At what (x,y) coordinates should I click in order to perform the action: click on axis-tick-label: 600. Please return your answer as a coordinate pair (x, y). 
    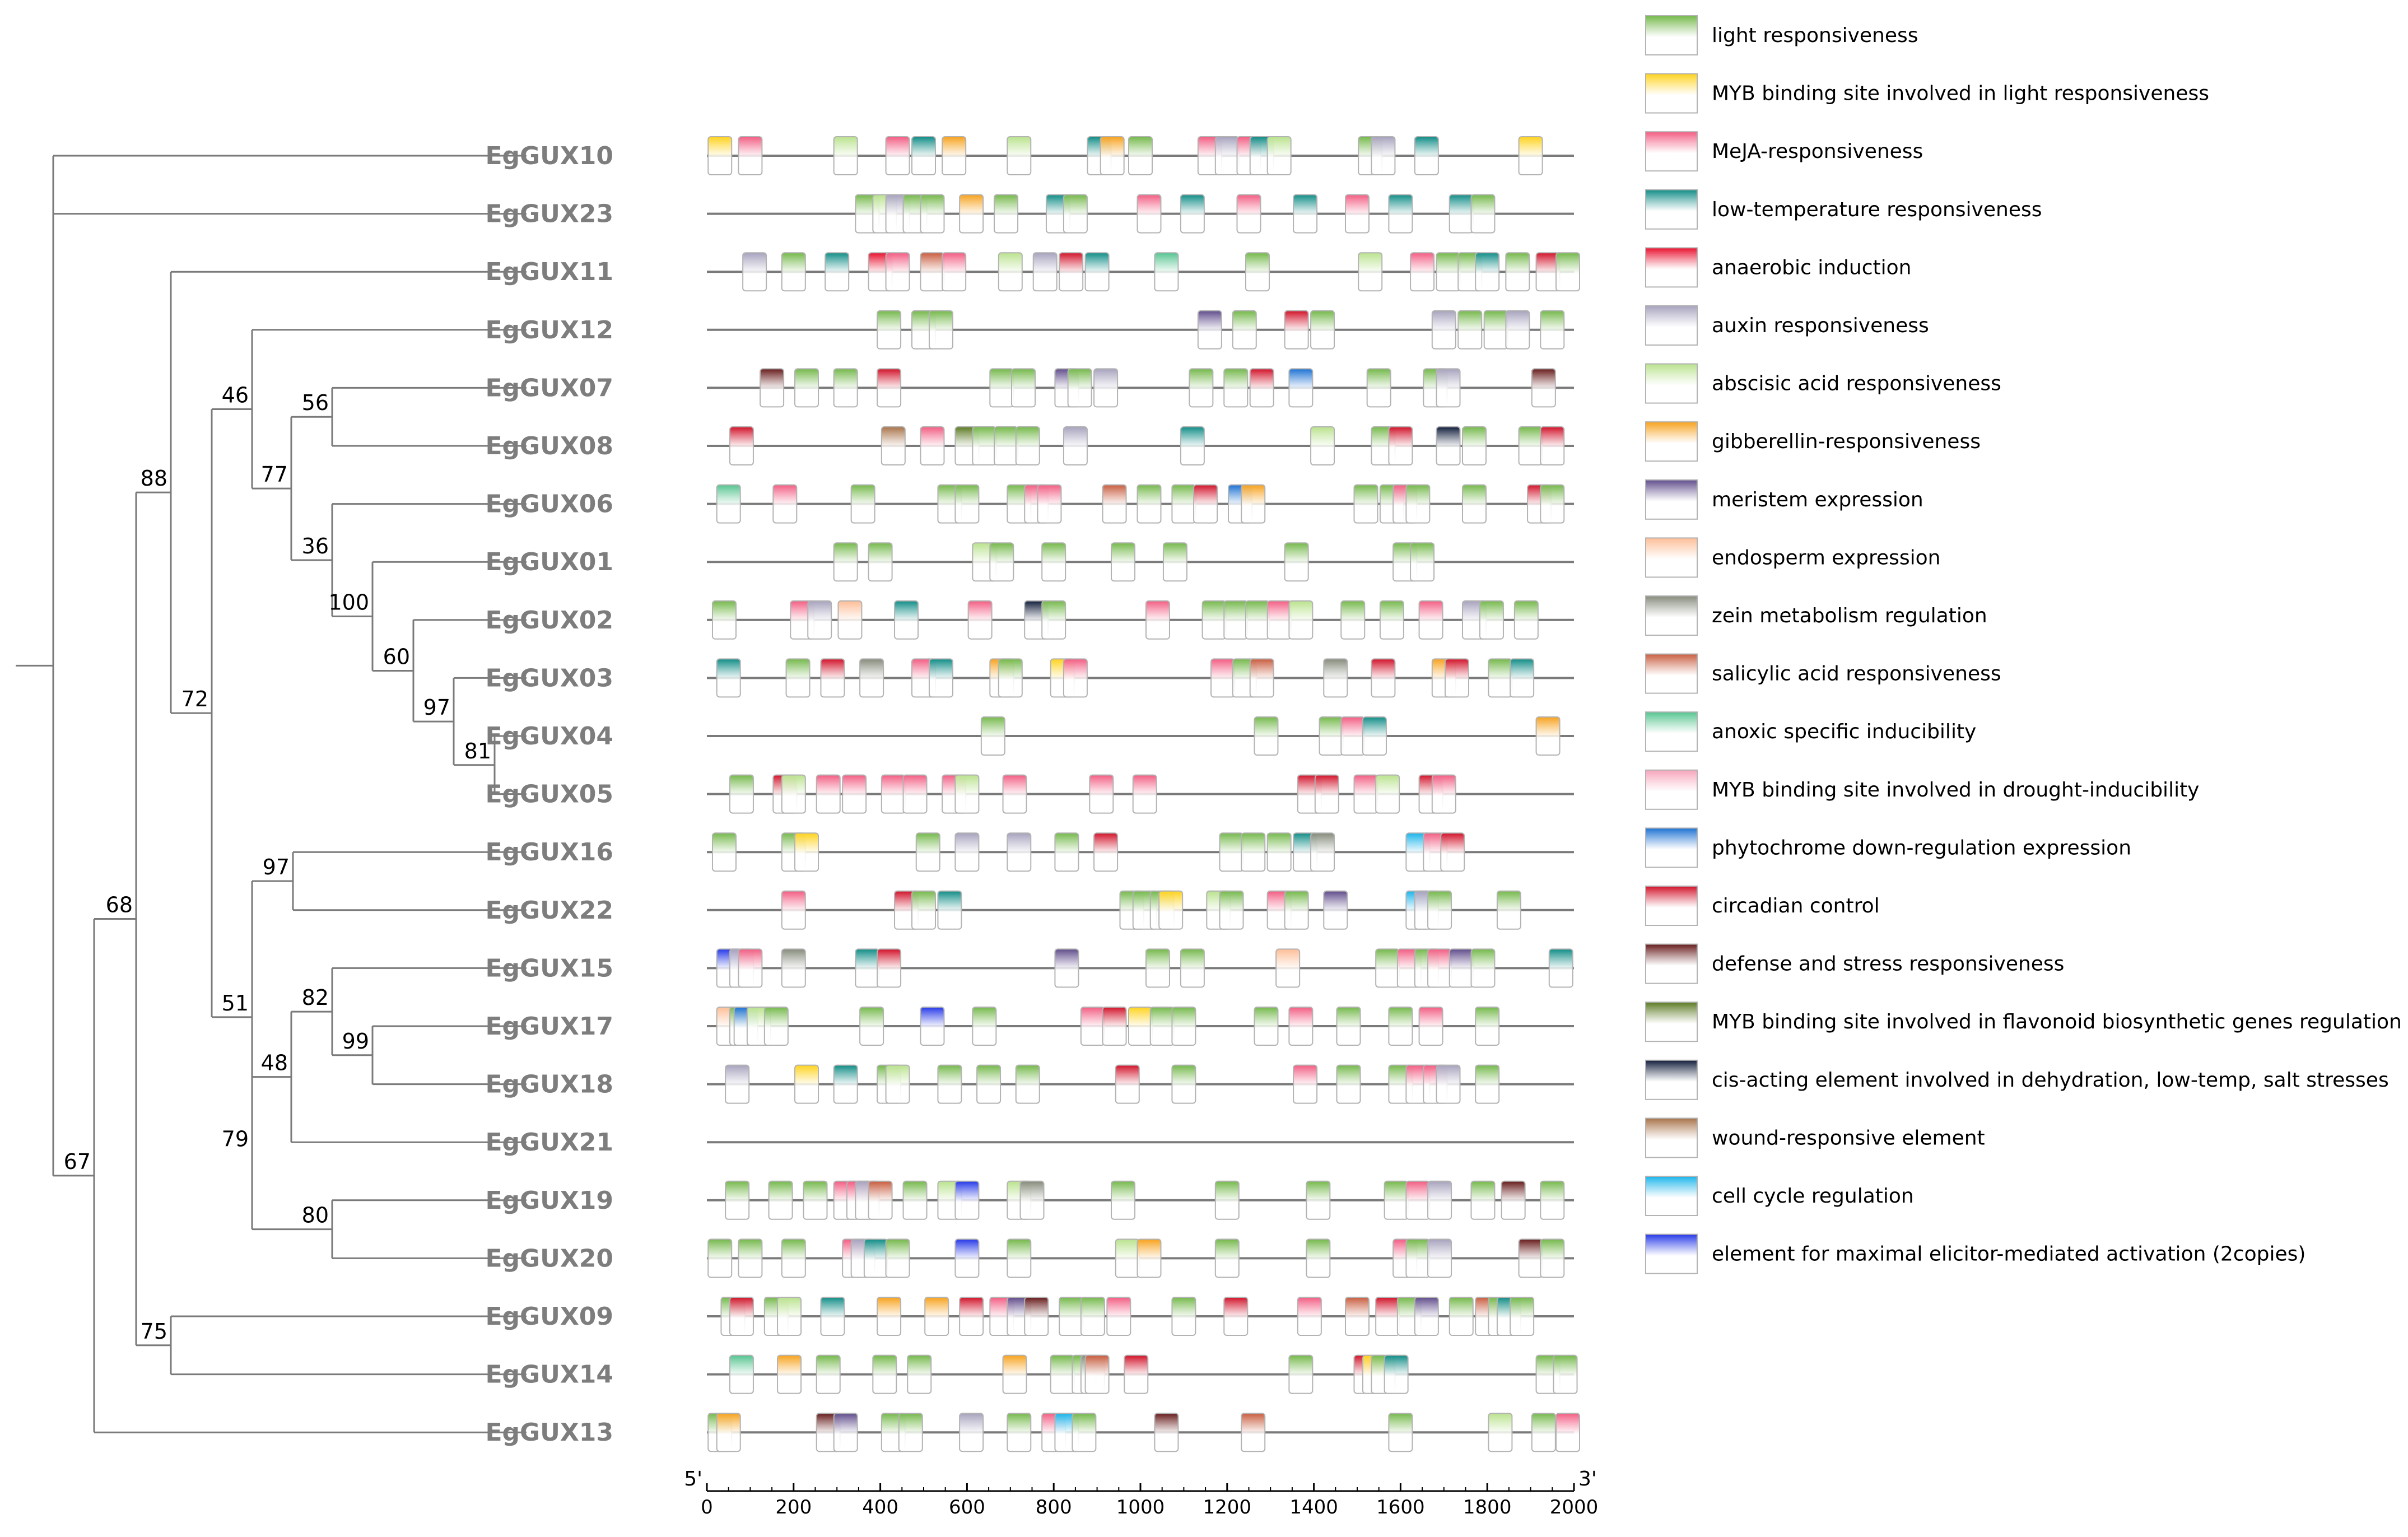
    Looking at the image, I should click on (967, 1507).